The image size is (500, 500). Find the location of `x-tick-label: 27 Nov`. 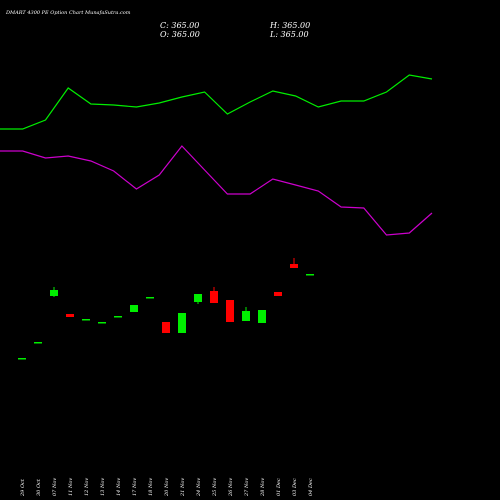

x-tick-label: 27 Nov is located at coordinates (247, 487).